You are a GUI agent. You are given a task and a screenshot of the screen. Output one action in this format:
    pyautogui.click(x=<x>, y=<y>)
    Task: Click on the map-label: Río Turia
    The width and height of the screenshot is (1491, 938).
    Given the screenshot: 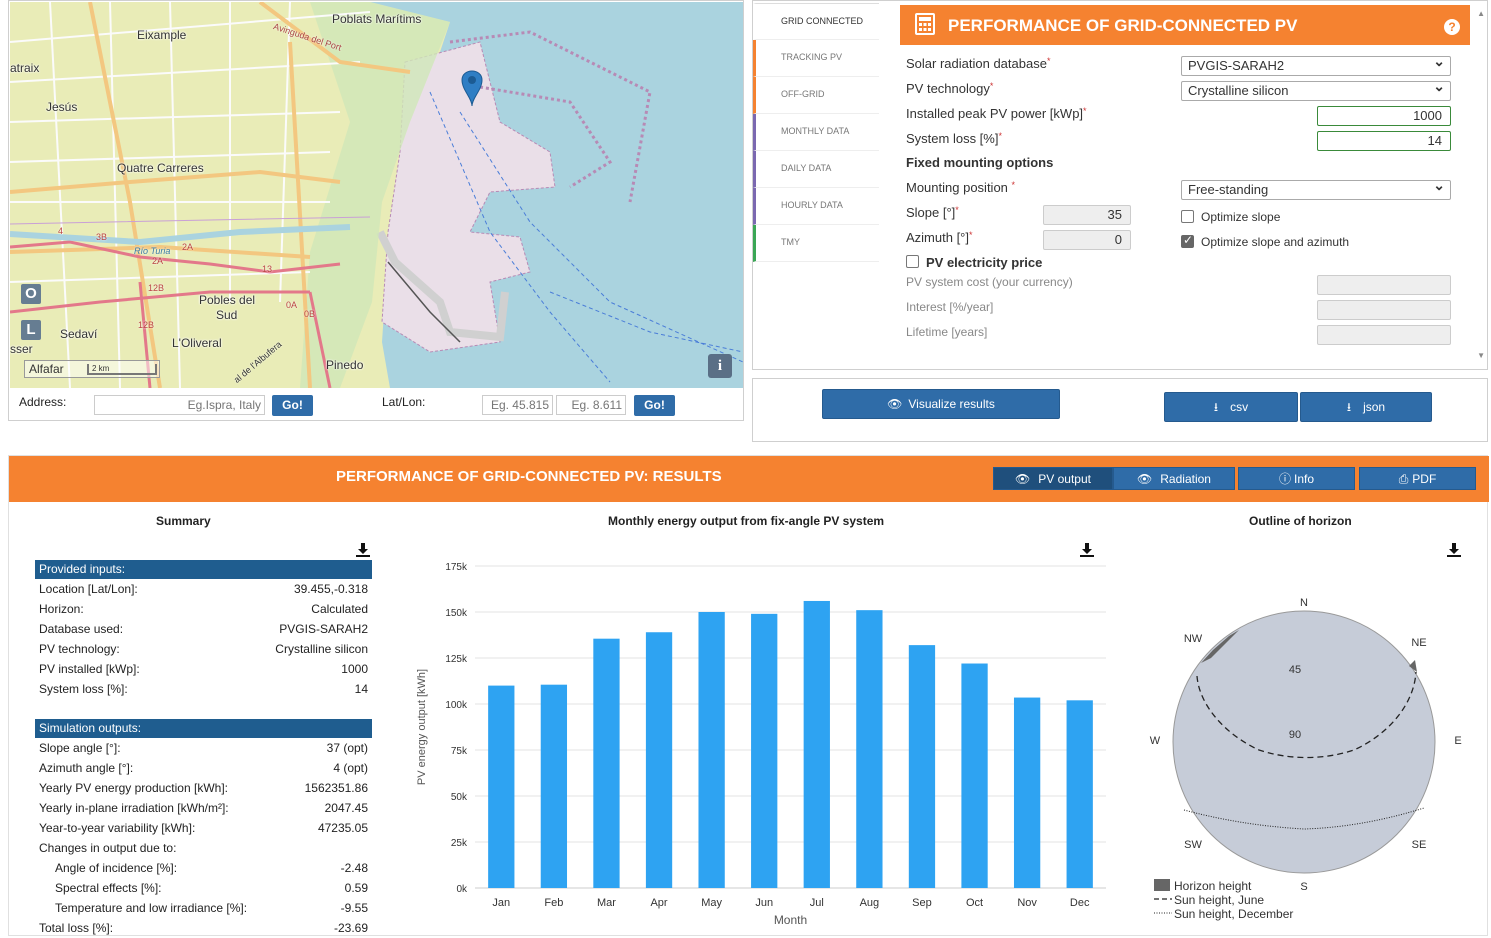 What is the action you would take?
    pyautogui.click(x=152, y=251)
    